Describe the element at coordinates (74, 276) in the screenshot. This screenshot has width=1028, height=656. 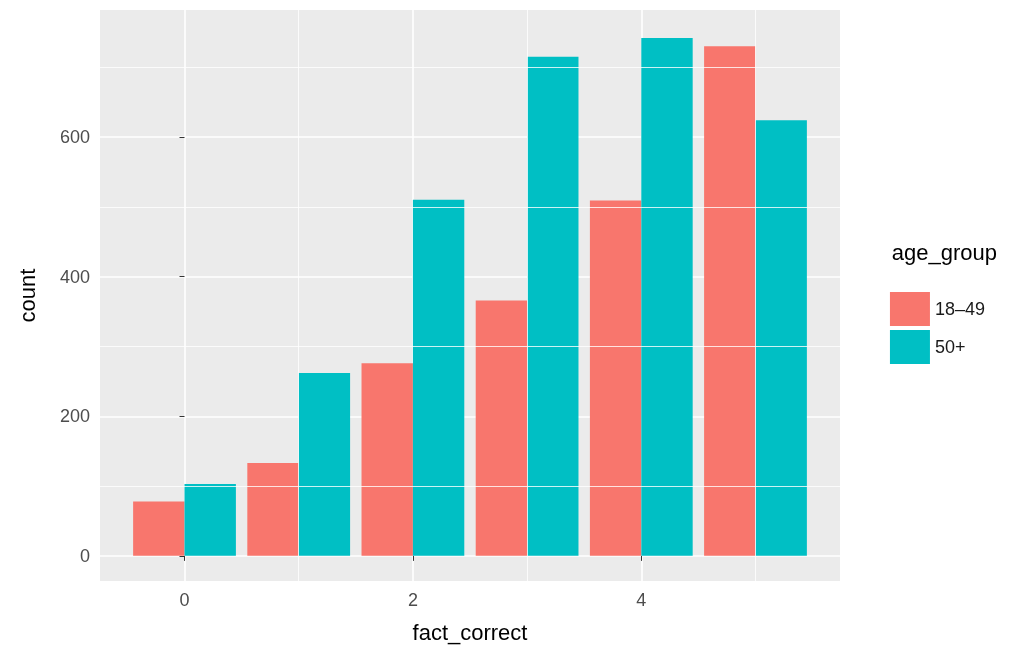
I see `y-tick-label: 400` at that location.